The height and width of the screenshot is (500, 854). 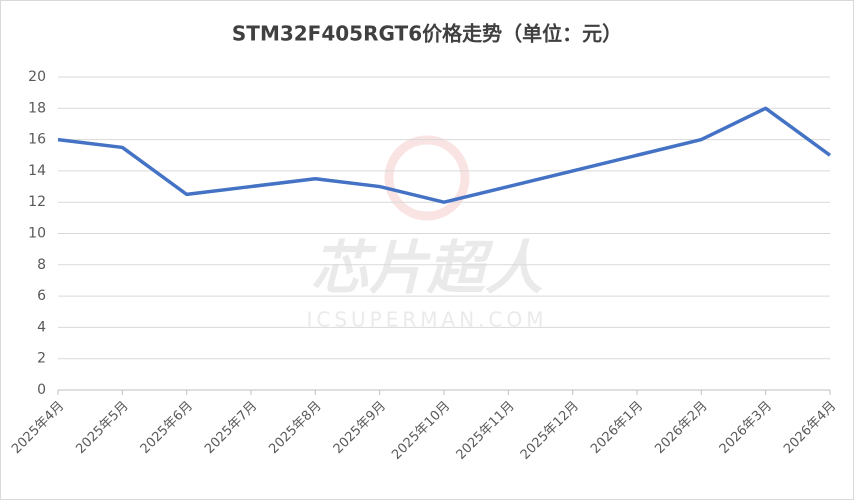 What do you see at coordinates (41, 265) in the screenshot?
I see `y-tick-label: 8` at bounding box center [41, 265].